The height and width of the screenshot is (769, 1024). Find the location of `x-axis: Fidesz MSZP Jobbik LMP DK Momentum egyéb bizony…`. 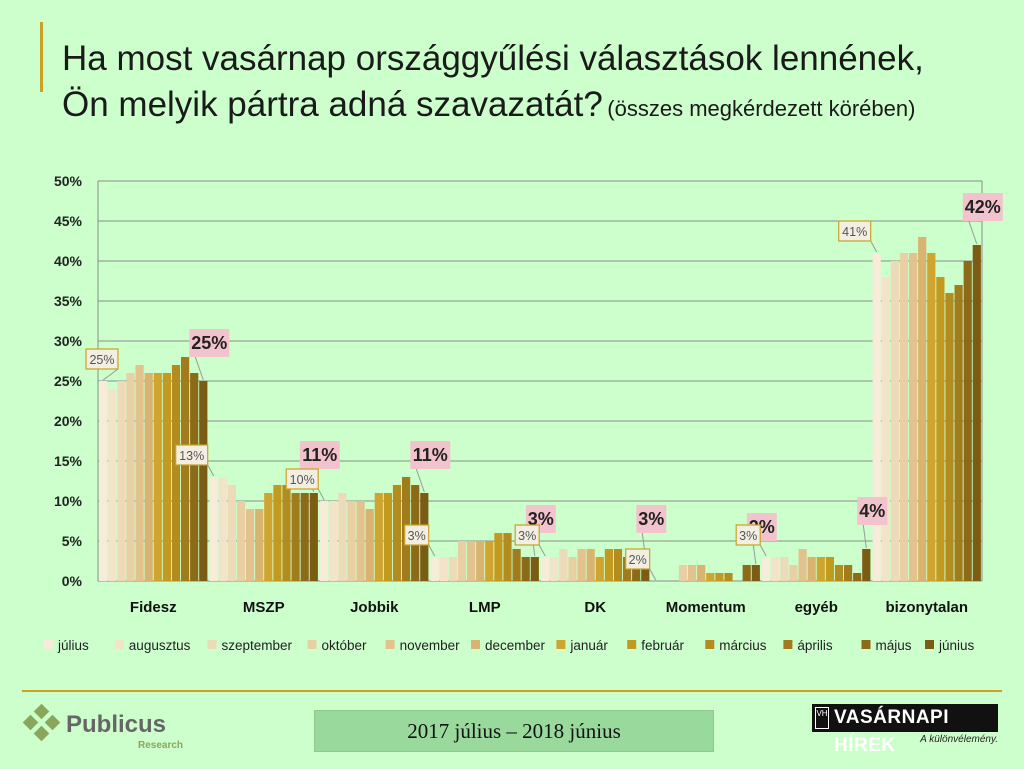

x-axis: Fidesz MSZP Jobbik LMP DK Momentum egyéb bizony… is located at coordinates (549, 607).